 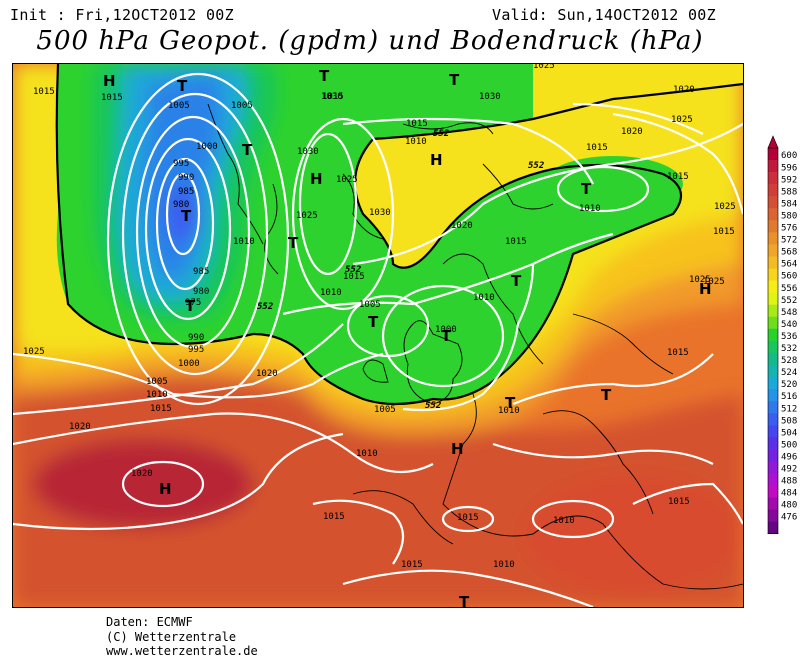 What do you see at coordinates (789, 409) in the screenshot?
I see `legend-label: 512` at bounding box center [789, 409].